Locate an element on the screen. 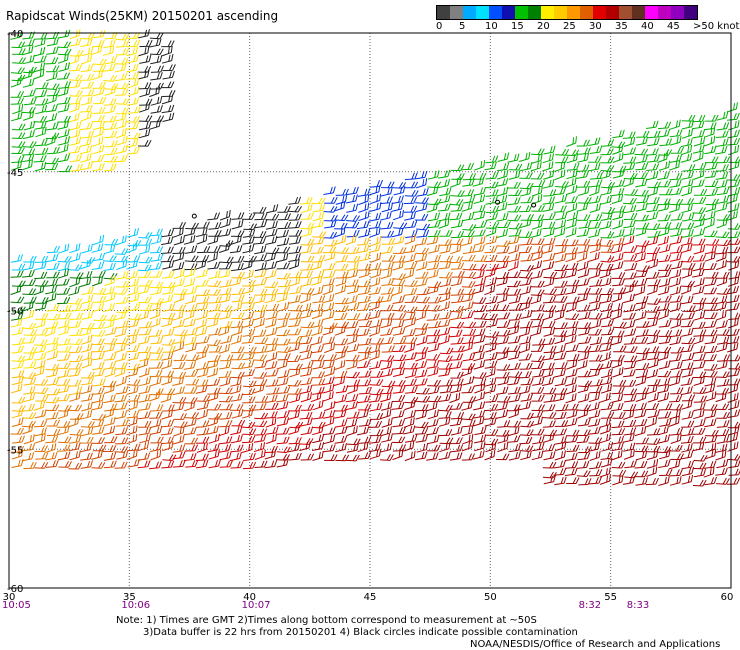  x-tick-label: 35 is located at coordinates (129, 597).